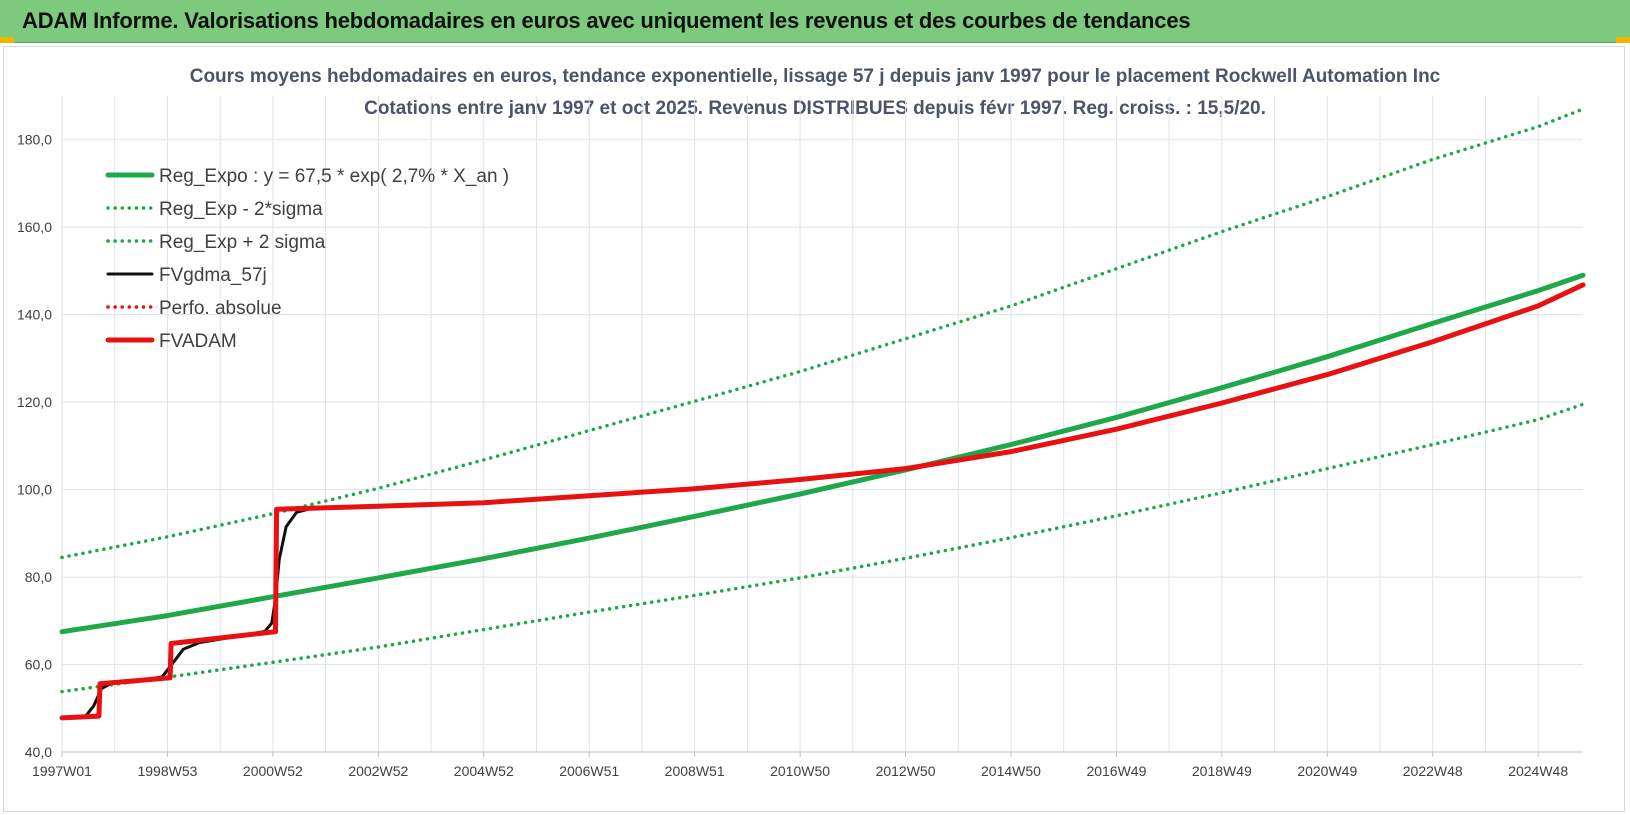 The width and height of the screenshot is (1630, 815). Describe the element at coordinates (906, 771) in the screenshot. I see `x-tick-label: 2012W50` at that location.